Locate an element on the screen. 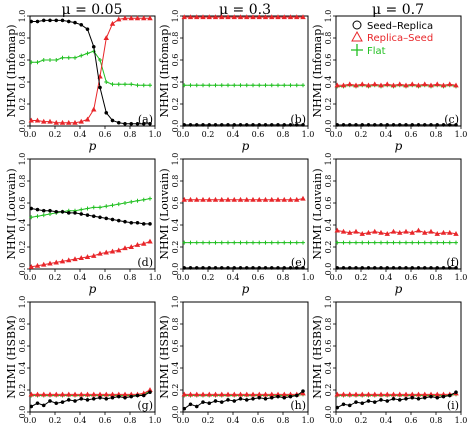 This screenshot has width=474, height=428. panel-label: (e) is located at coordinates (298, 262).